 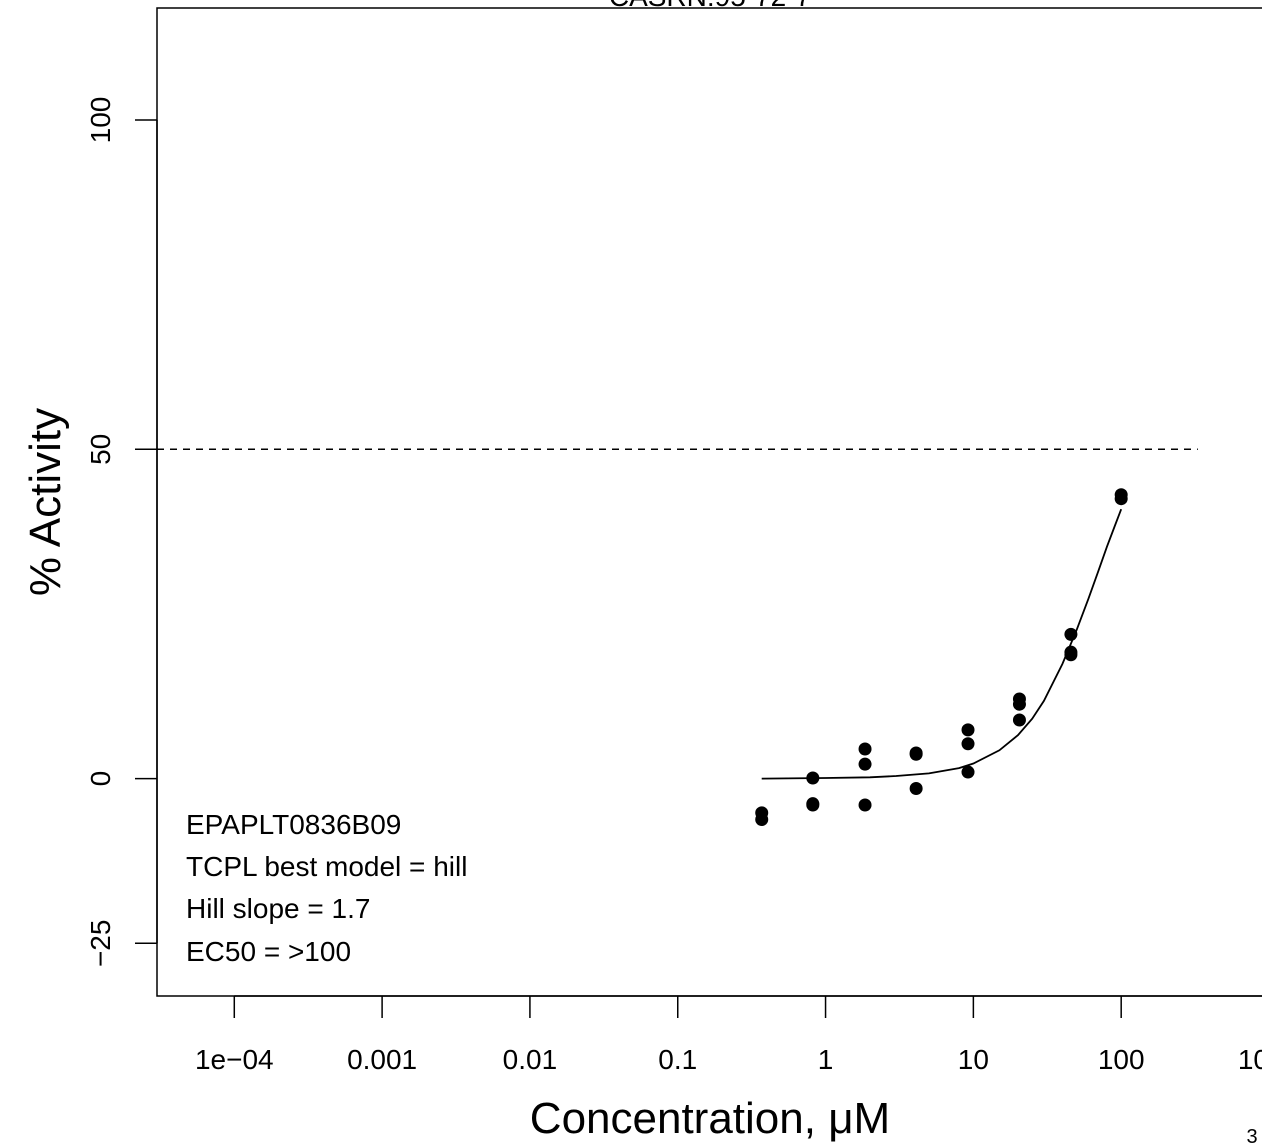 I want to click on y-tick-label: 50, so click(x=100, y=449).